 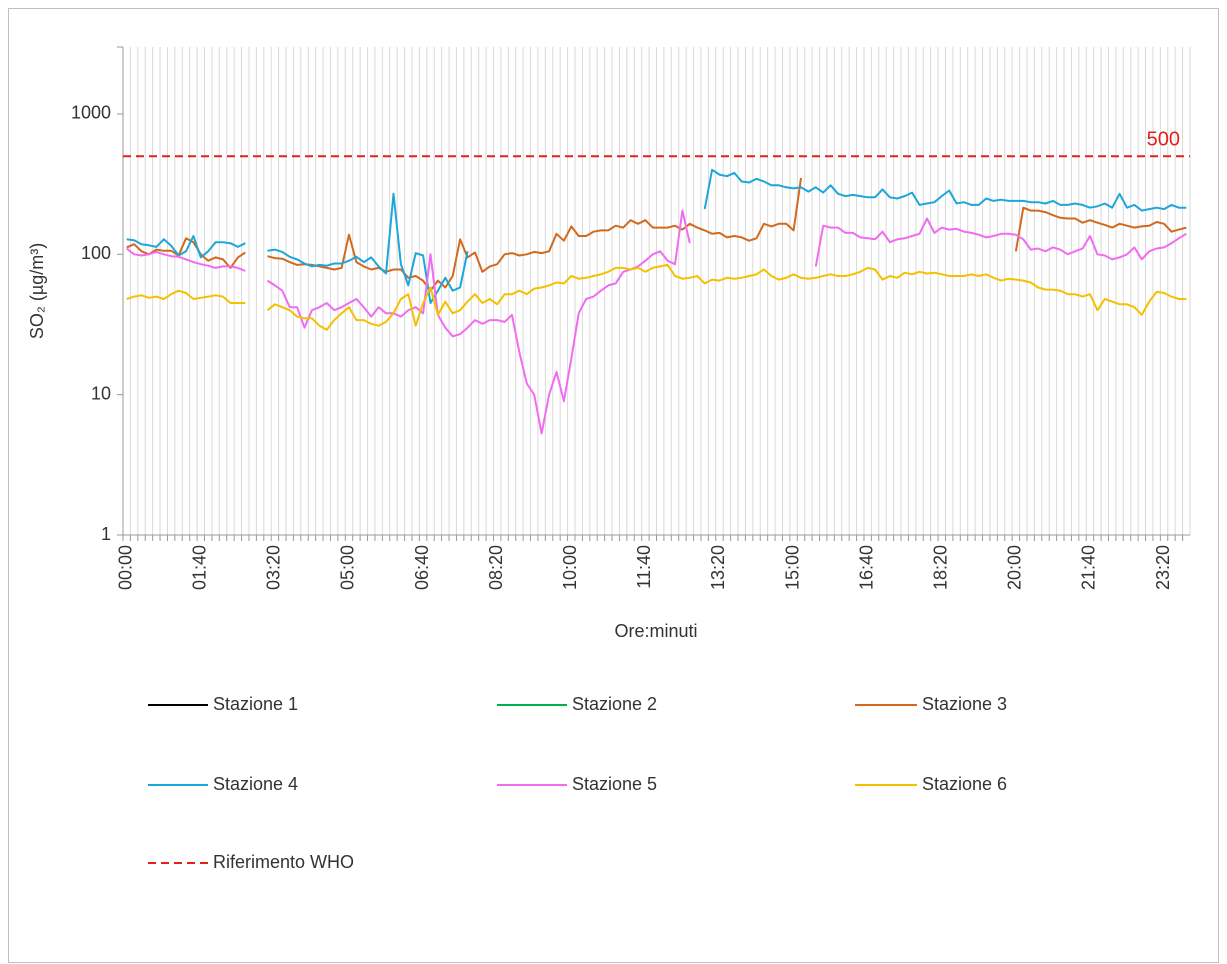 I want to click on legend-label: Stazione 3, so click(x=964, y=704).